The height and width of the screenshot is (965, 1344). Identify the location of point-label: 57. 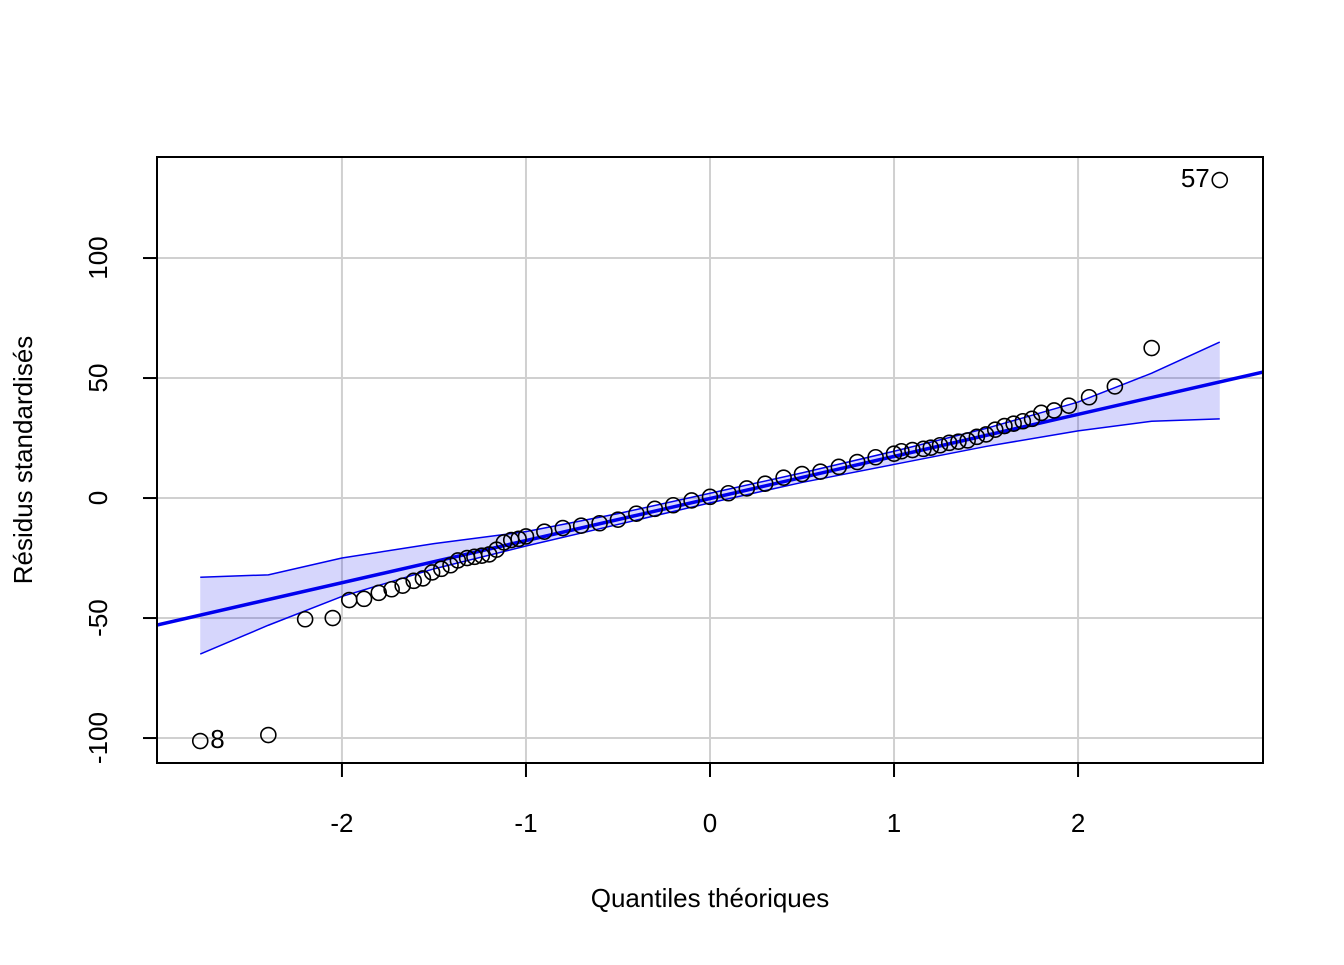
(1195, 178).